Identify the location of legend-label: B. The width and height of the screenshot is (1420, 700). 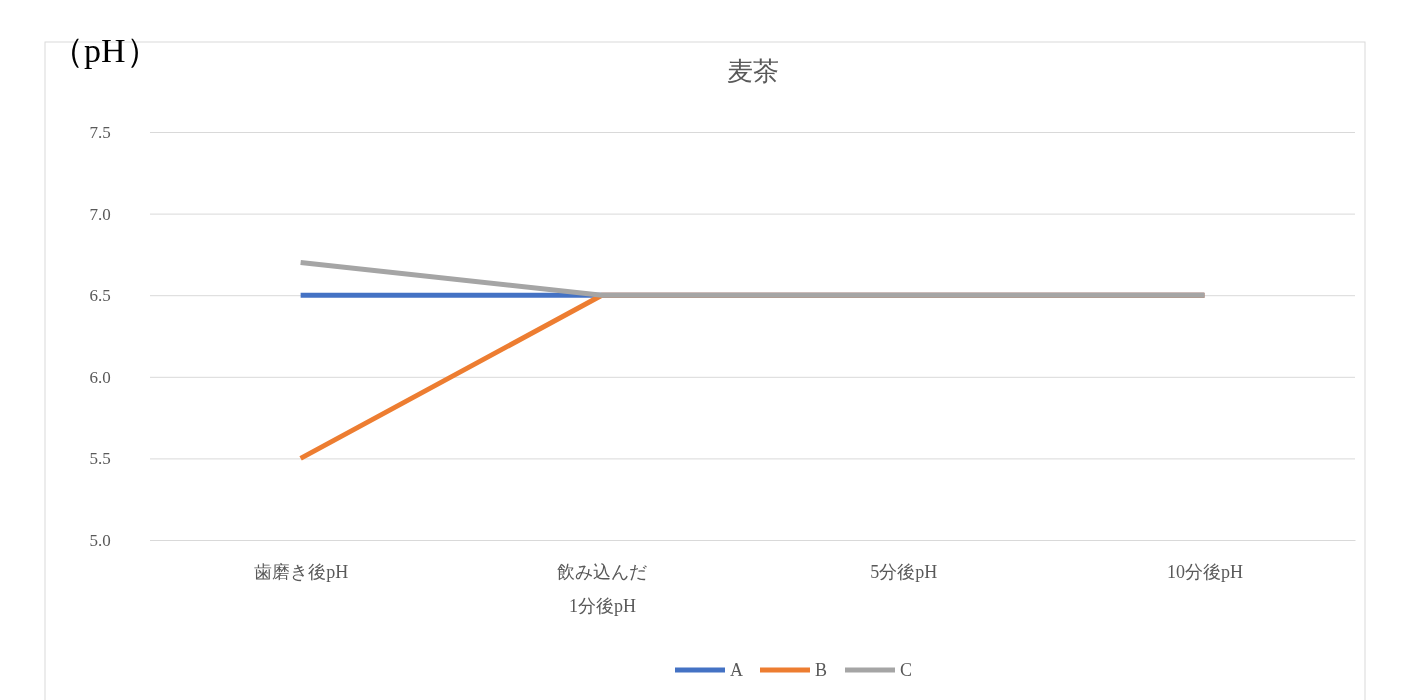
(821, 670).